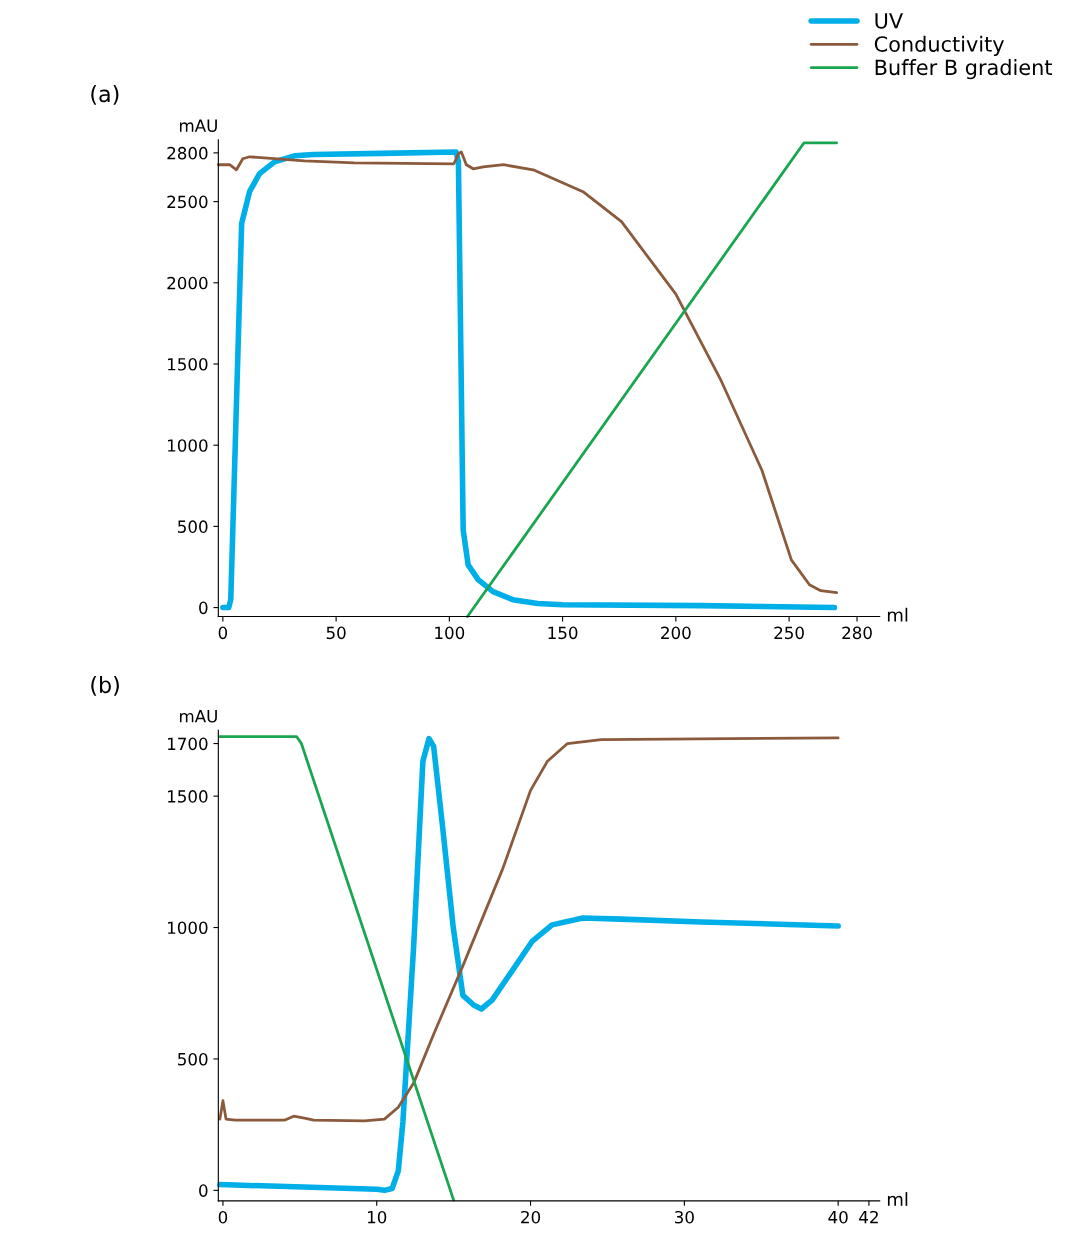 This screenshot has width=1065, height=1238. I want to click on x-tick-label: 200, so click(676, 633).